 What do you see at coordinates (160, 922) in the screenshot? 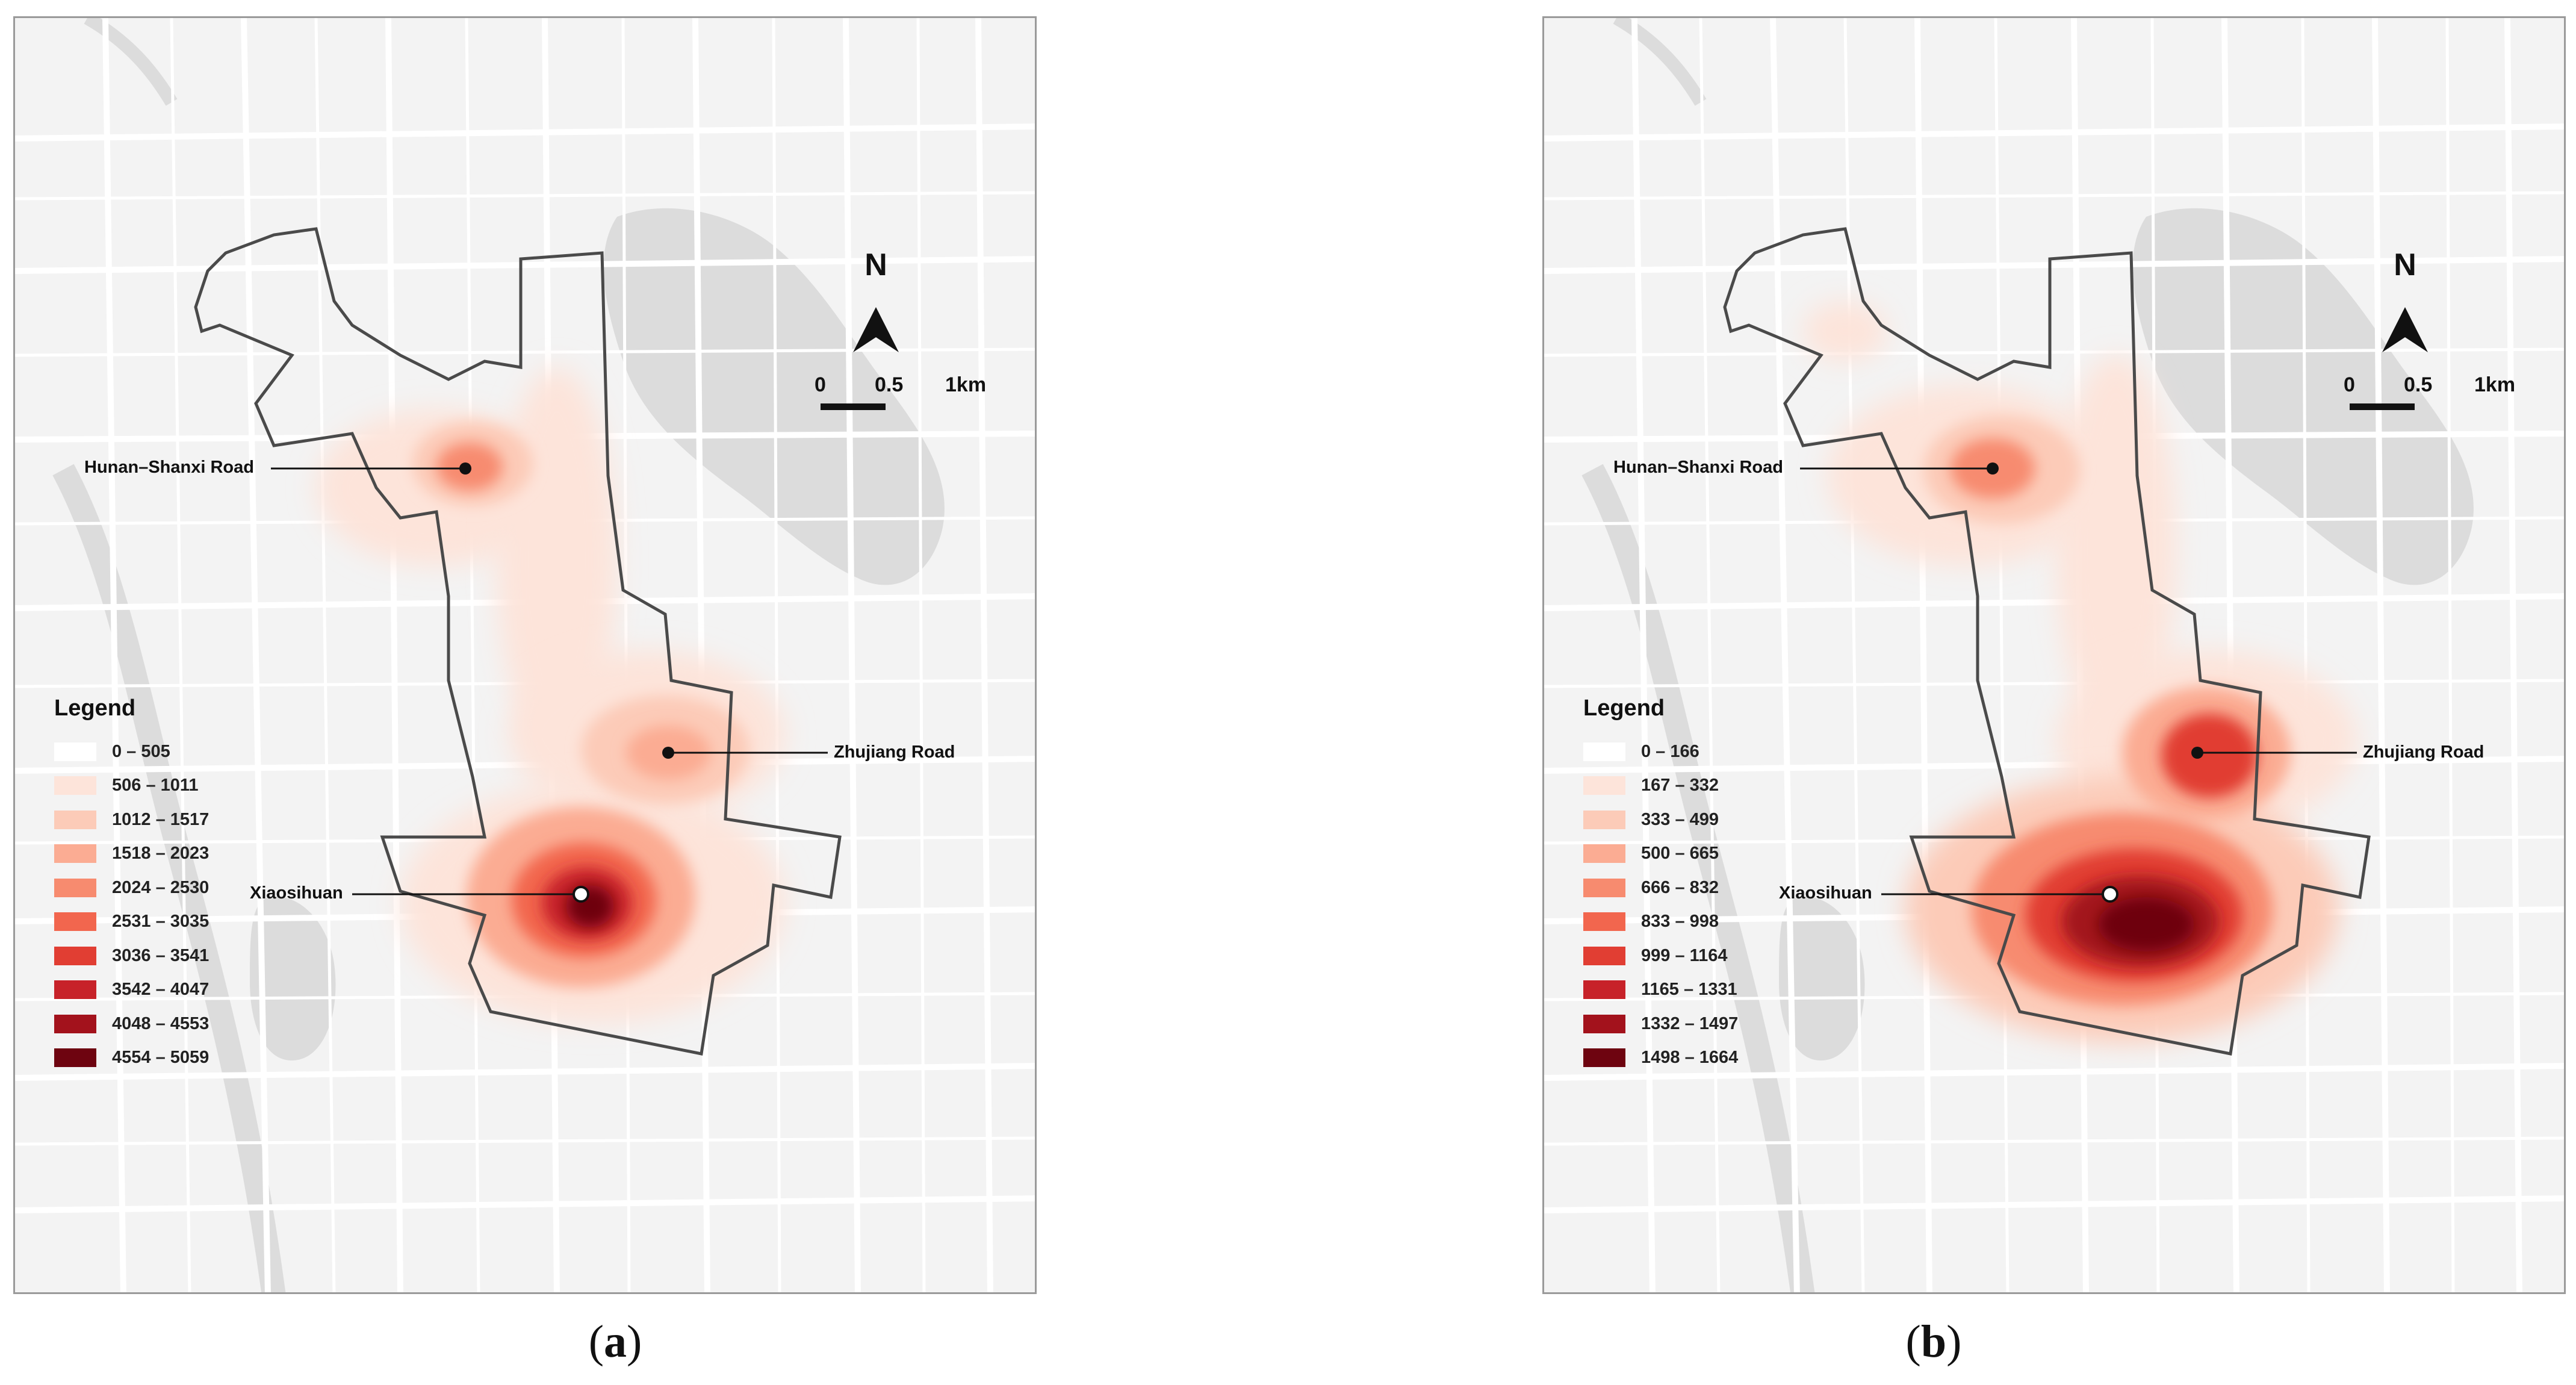
I see `legend-label: 2531 – 3035` at bounding box center [160, 922].